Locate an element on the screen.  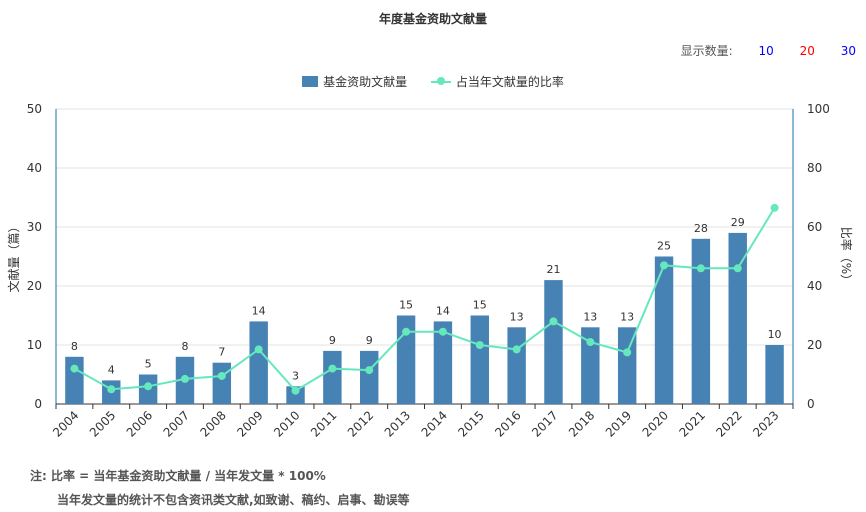
y-tick-label-left: 20 is located at coordinates (34, 286).